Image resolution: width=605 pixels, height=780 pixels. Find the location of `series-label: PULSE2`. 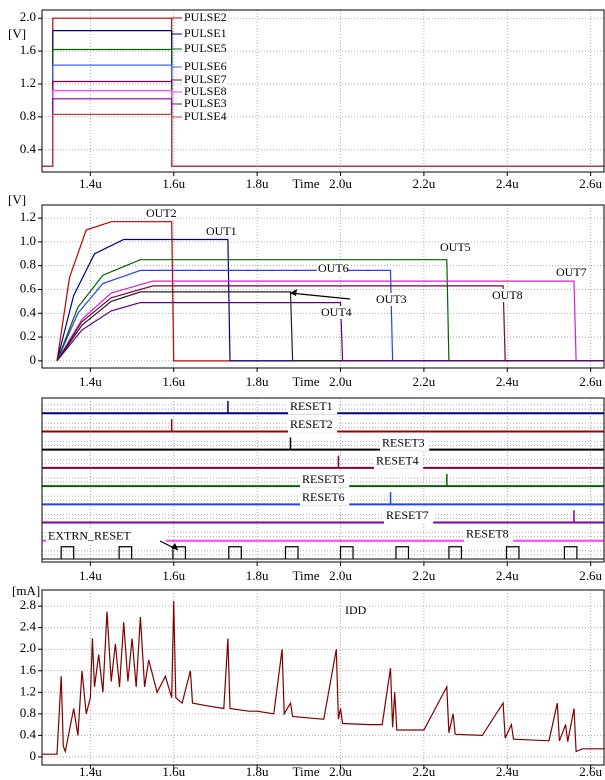

series-label: PULSE2 is located at coordinates (205, 17).